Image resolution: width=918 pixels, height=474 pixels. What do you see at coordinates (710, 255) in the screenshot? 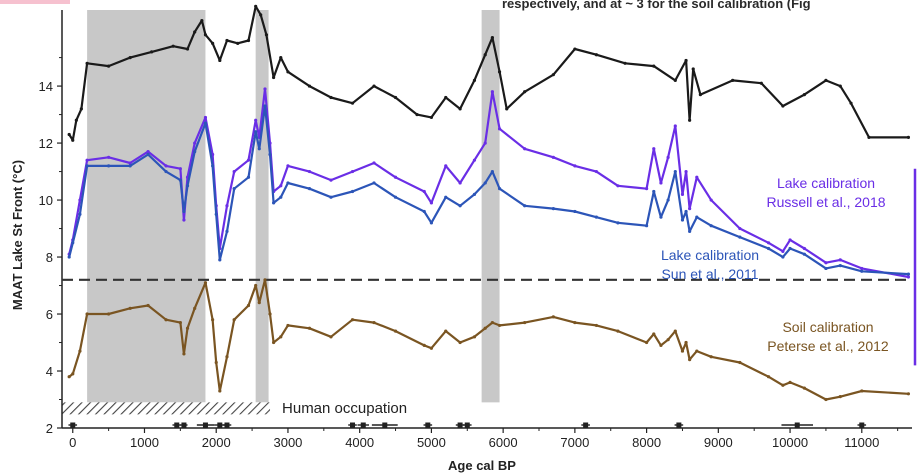
I see `series-label-sun: Lake calibration` at bounding box center [710, 255].